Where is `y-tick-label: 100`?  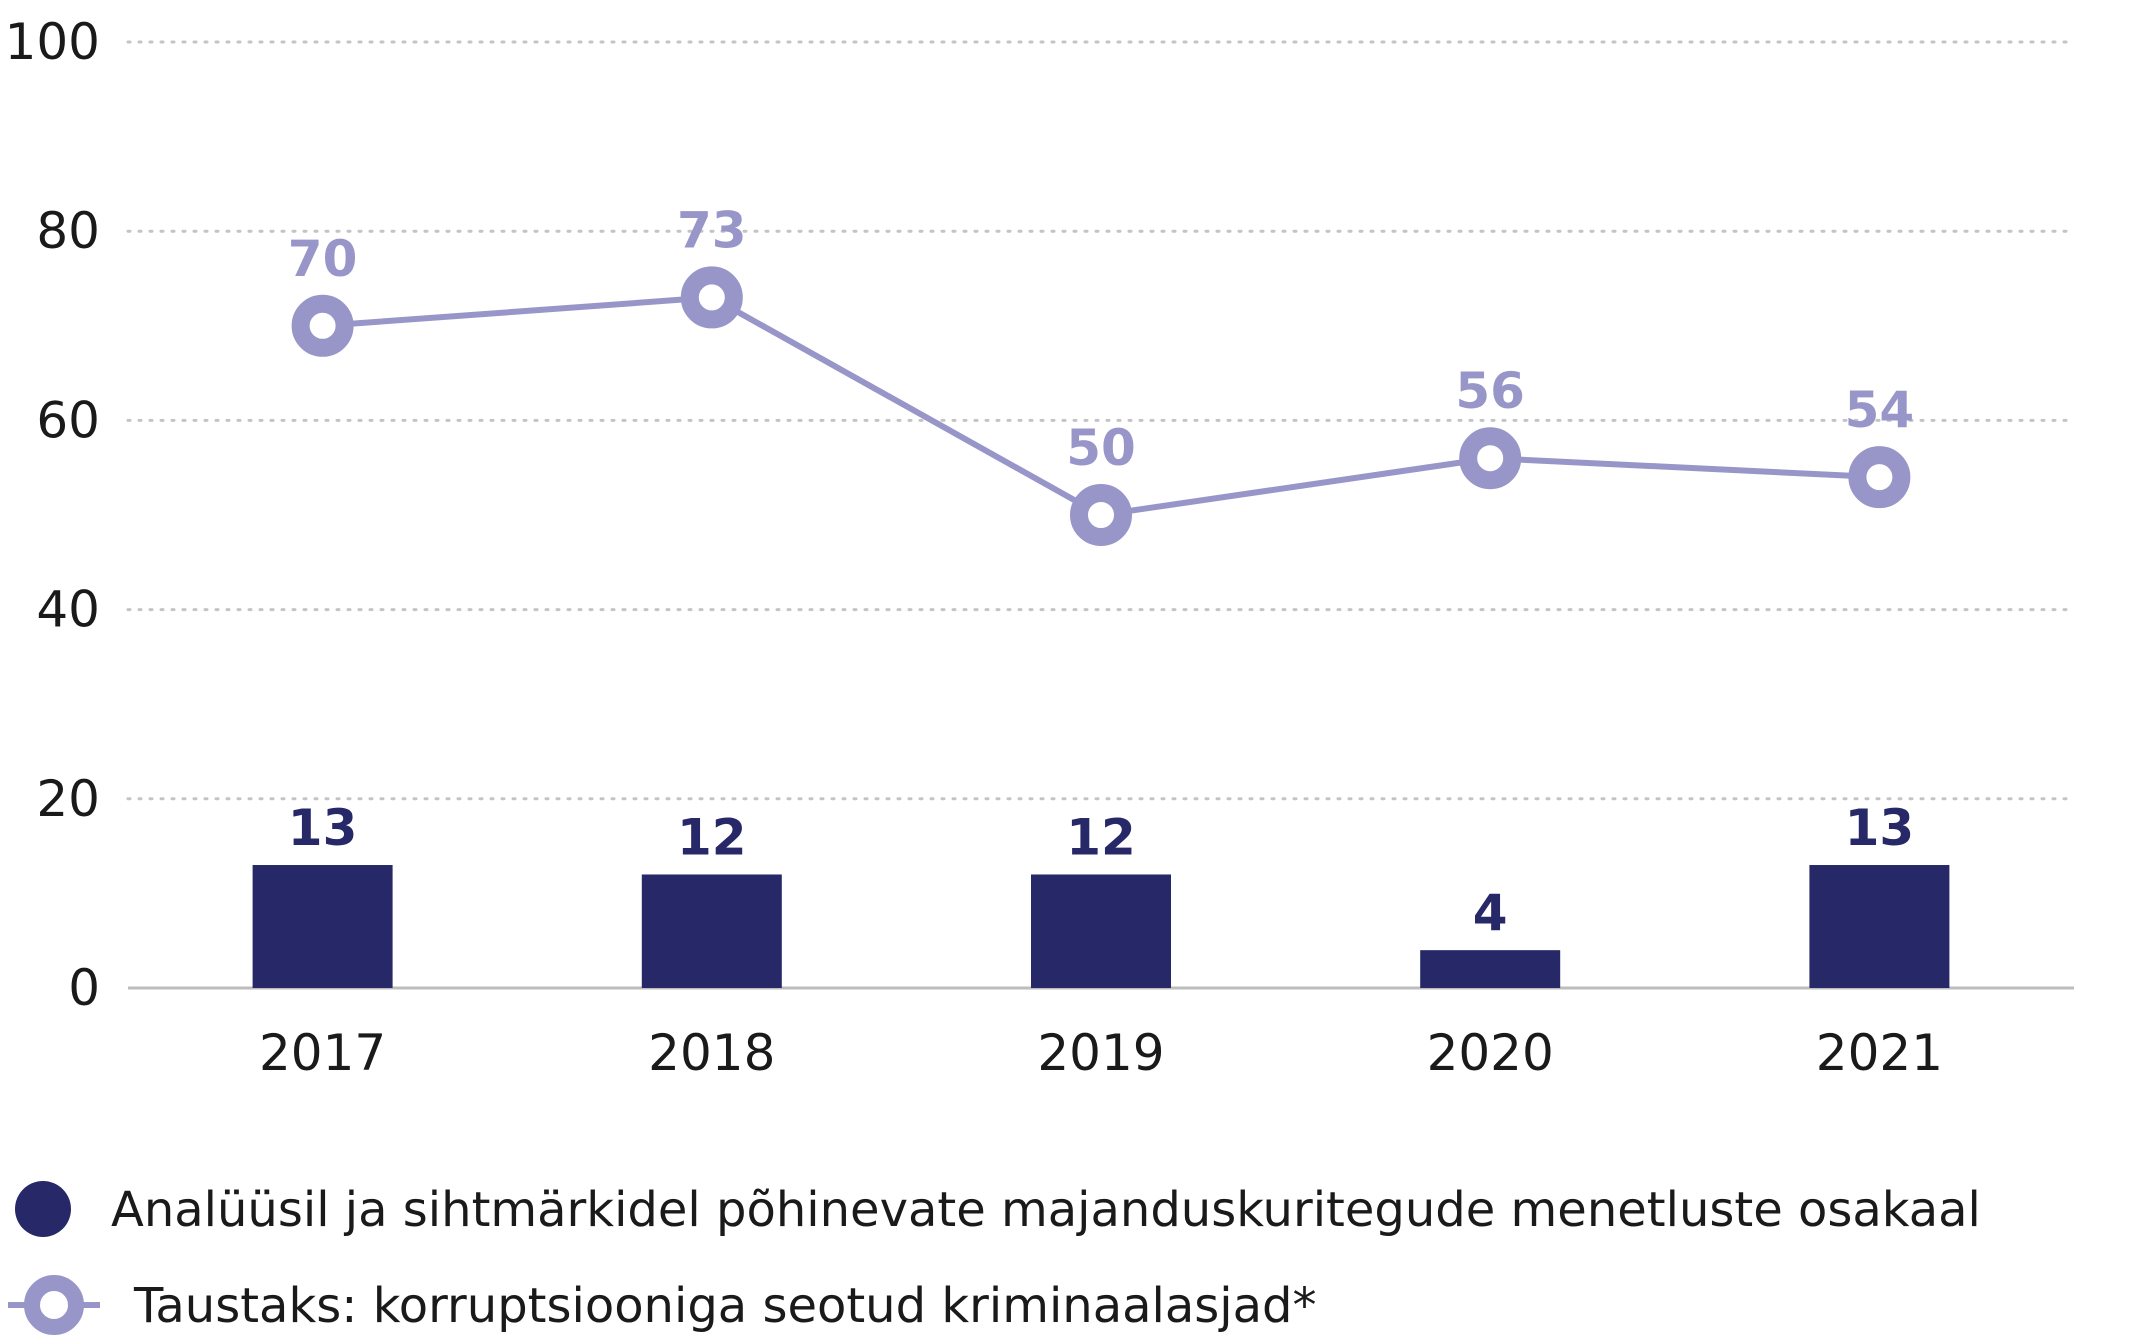 y-tick-label: 100 is located at coordinates (52, 42).